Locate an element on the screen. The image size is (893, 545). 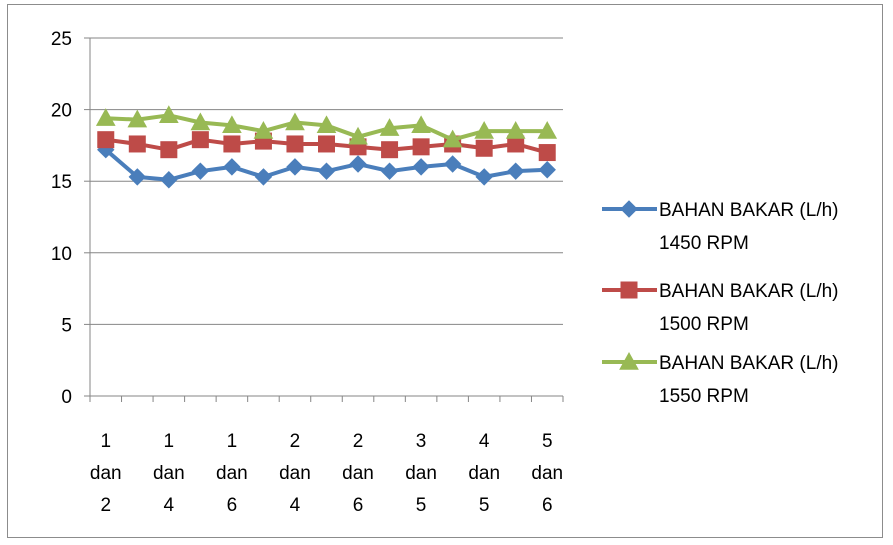
legend-item-1: BAHAN BAKAR (L/h) 1450 RPM is located at coordinates (720, 227).